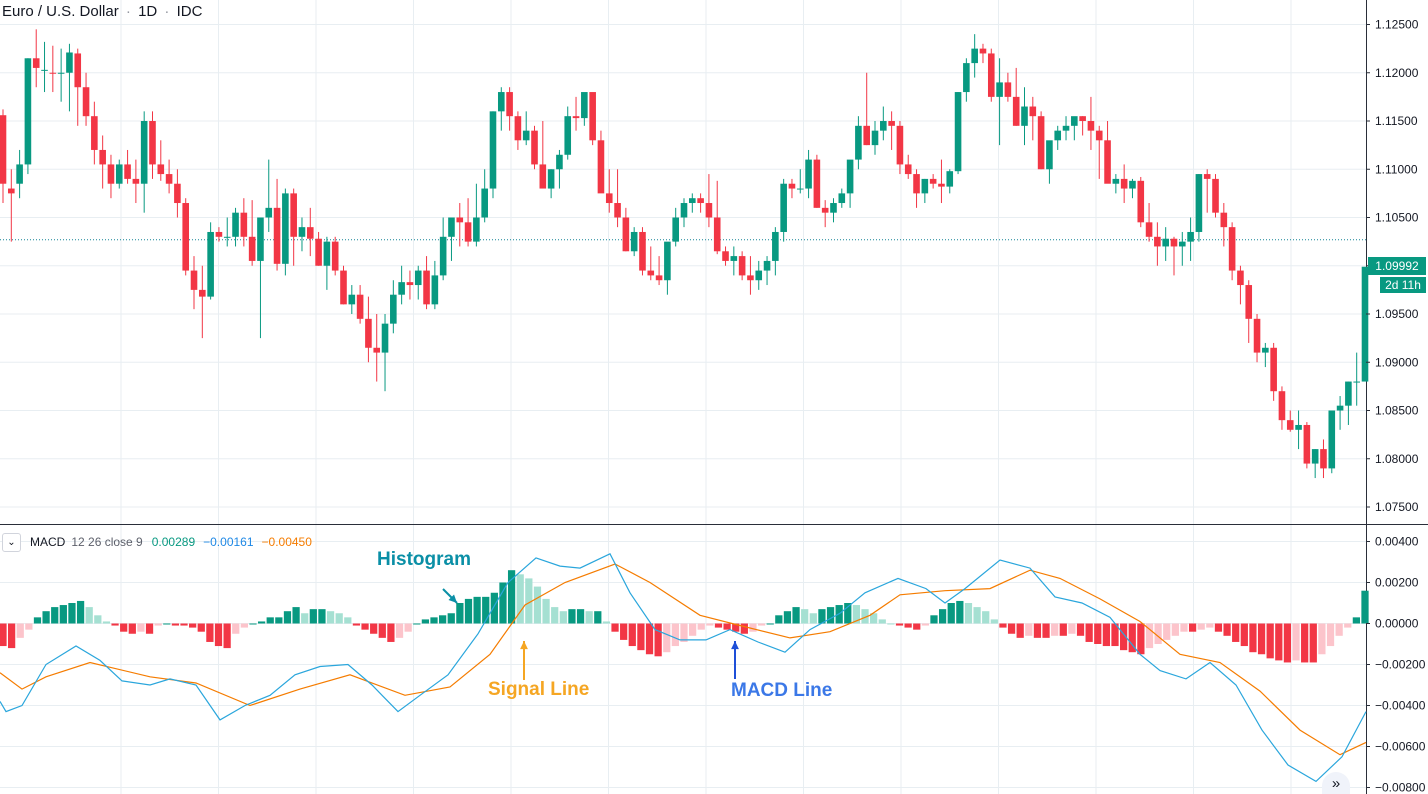 The height and width of the screenshot is (794, 1428). Describe the element at coordinates (60, 11) in the screenshot. I see `symbol-name: Euro / U.S. Dollar` at that location.